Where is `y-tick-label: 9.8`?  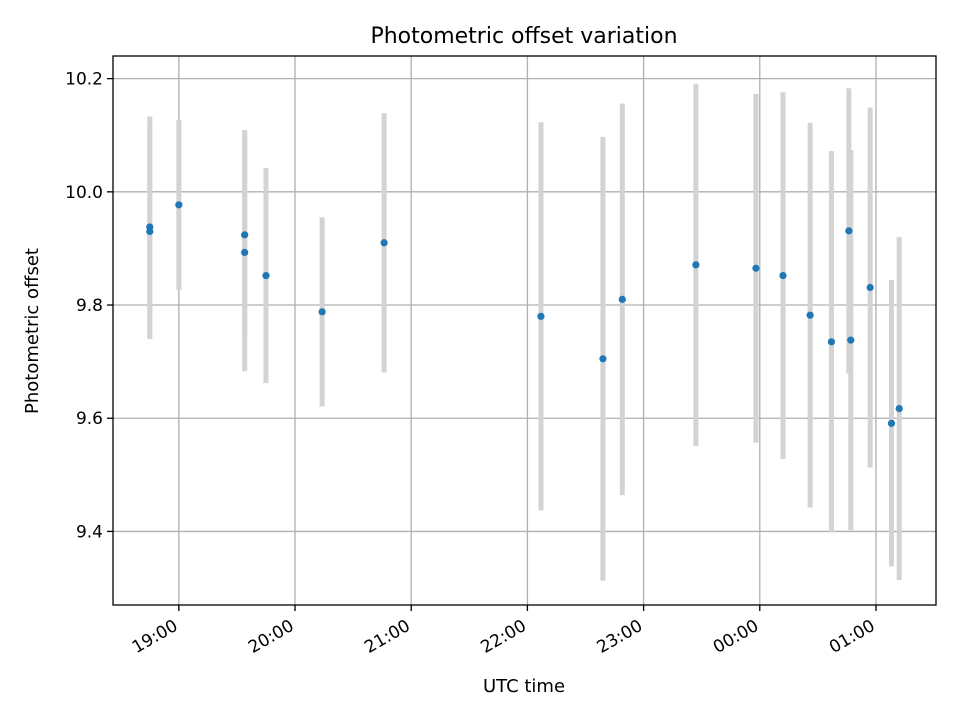 y-tick-label: 9.8 is located at coordinates (89, 306).